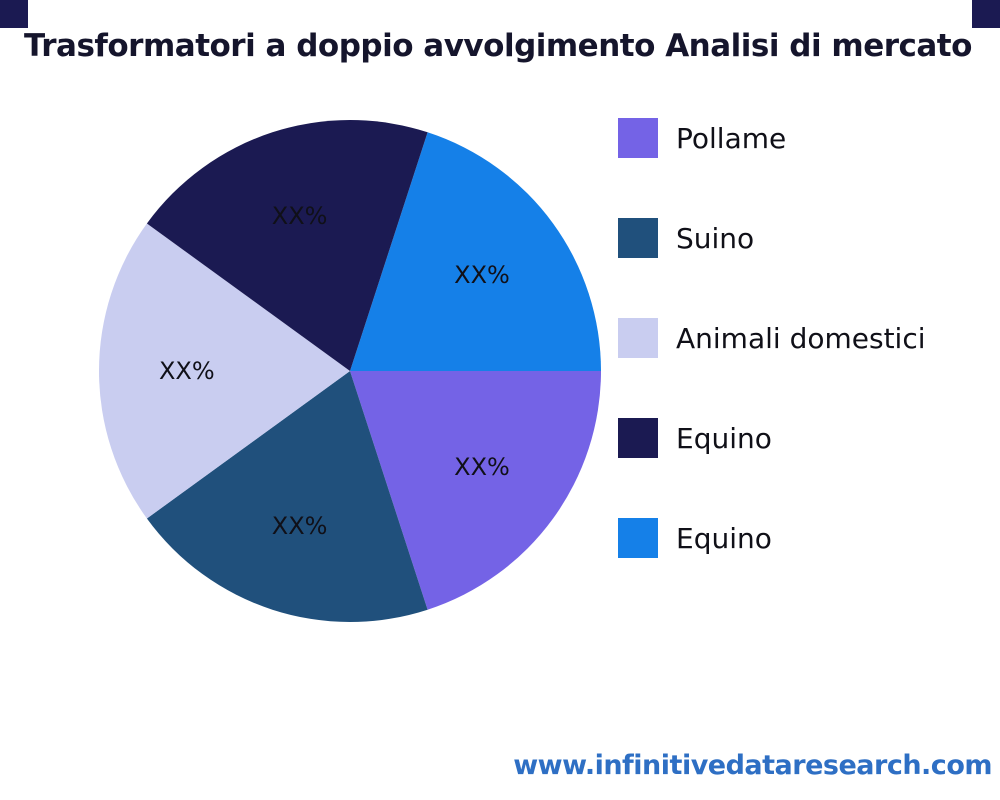 This screenshot has width=1000, height=800. I want to click on pie-slice-animali-domestici, so click(224, 371).